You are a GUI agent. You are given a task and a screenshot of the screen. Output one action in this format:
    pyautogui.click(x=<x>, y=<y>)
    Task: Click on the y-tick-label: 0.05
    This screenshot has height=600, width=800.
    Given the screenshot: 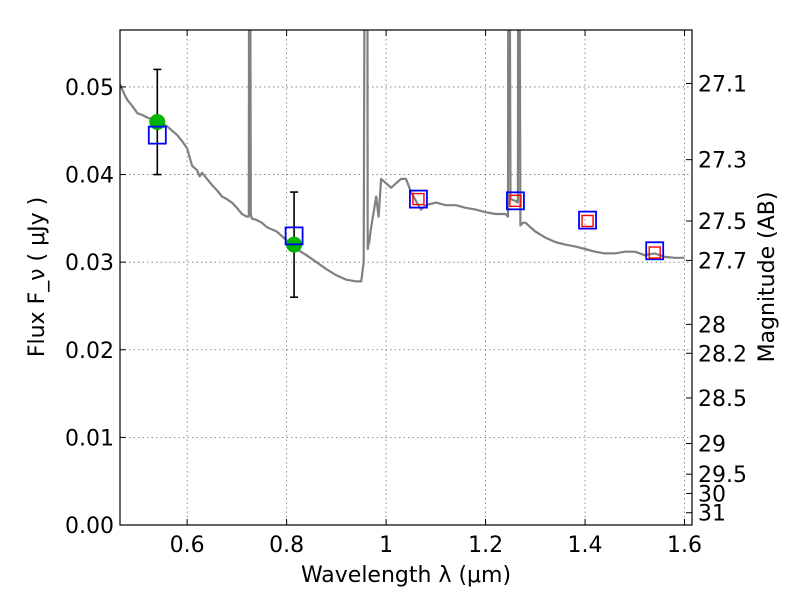 What is the action you would take?
    pyautogui.click(x=89, y=88)
    